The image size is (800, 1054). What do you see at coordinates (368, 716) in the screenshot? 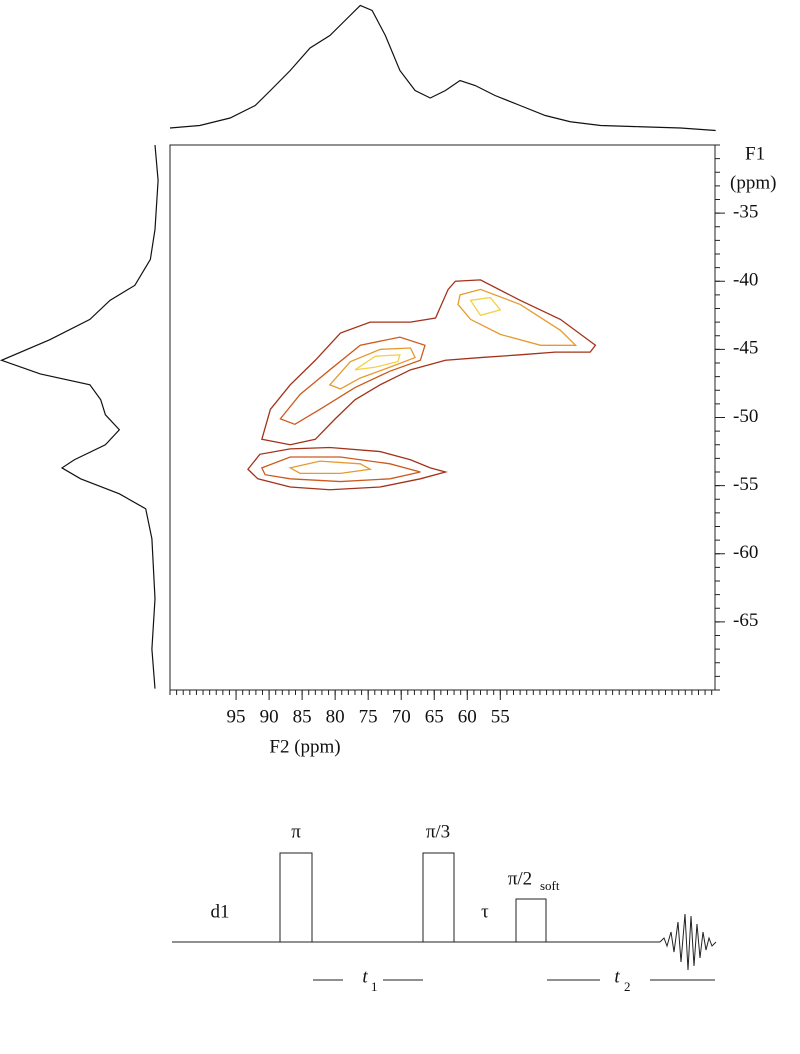
I see `x-tick-label: 75` at bounding box center [368, 716].